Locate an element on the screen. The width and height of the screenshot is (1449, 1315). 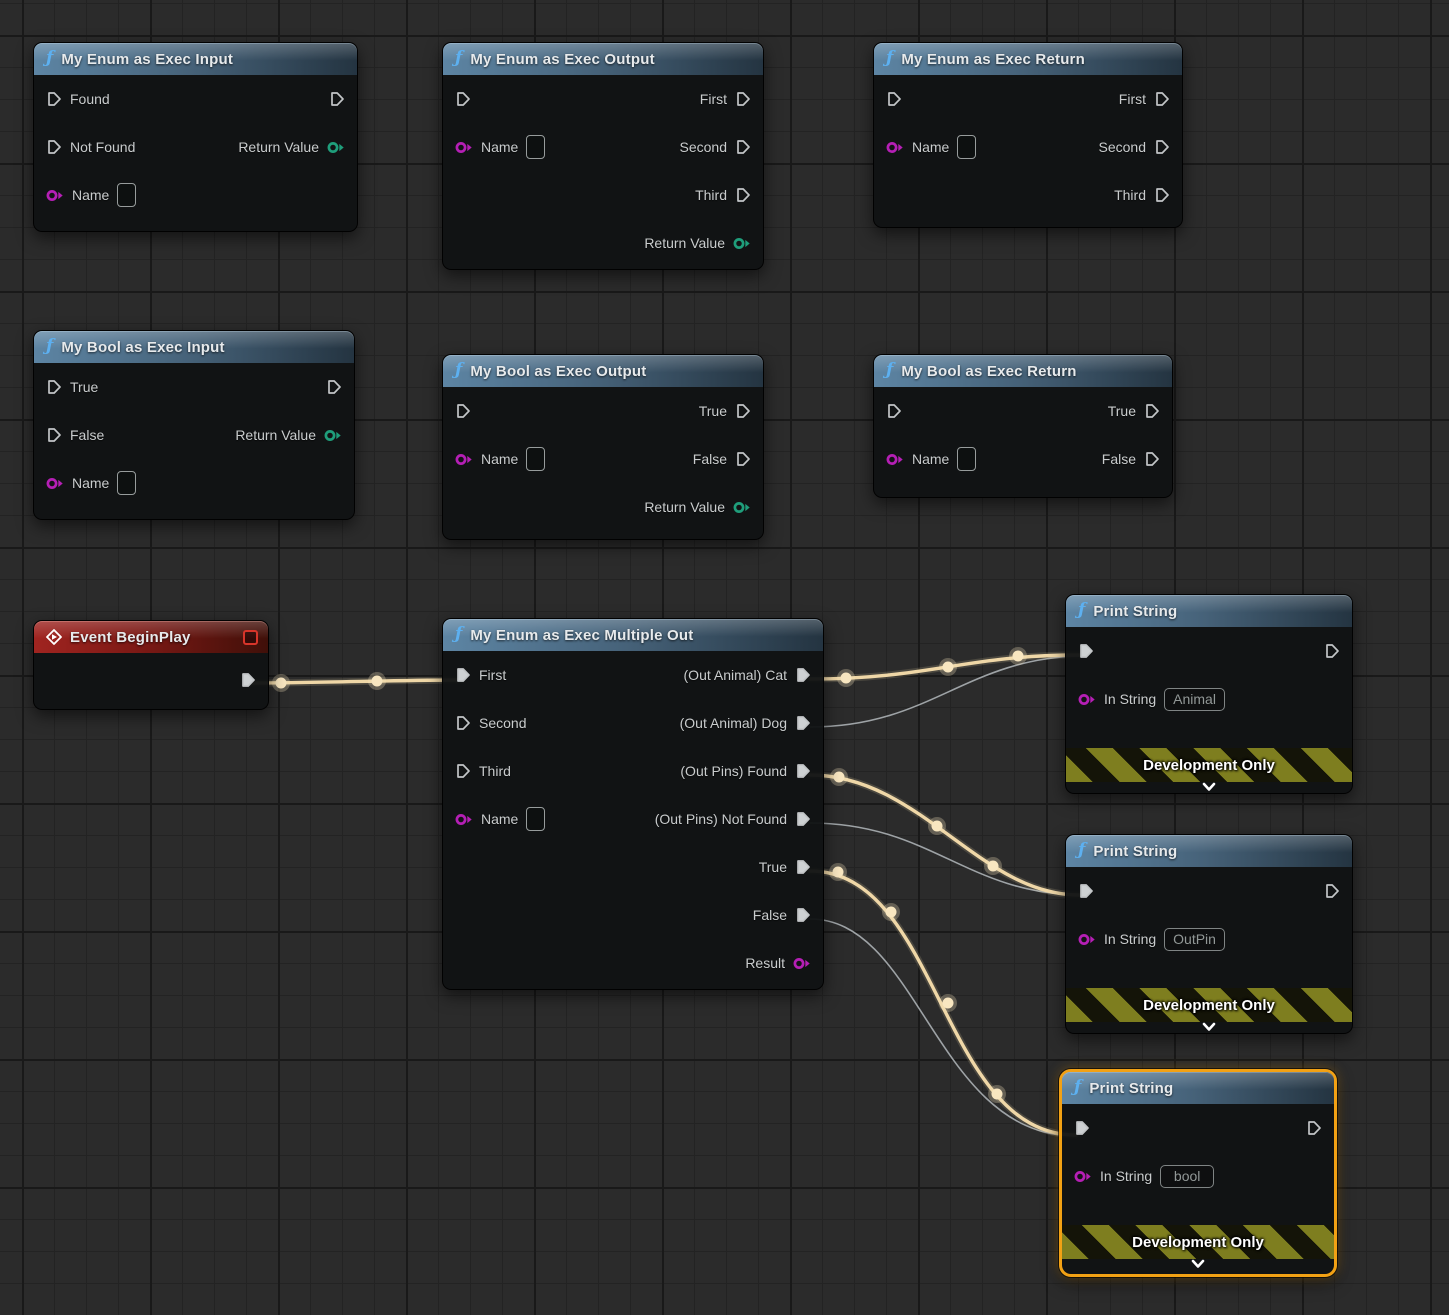
pin-not-found: Not Found is located at coordinates (91, 147).